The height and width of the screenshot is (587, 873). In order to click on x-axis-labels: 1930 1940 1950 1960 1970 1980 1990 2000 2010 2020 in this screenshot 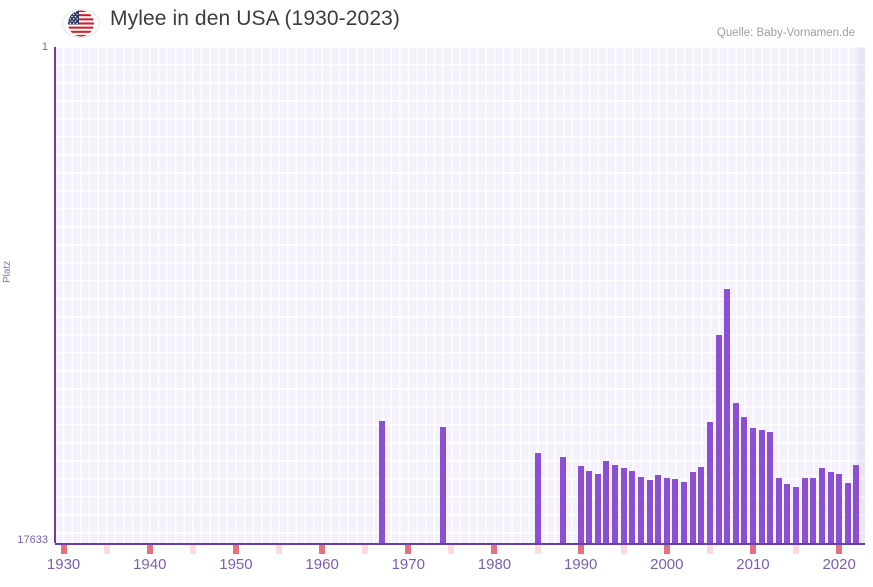, I will do `click(436, 569)`.